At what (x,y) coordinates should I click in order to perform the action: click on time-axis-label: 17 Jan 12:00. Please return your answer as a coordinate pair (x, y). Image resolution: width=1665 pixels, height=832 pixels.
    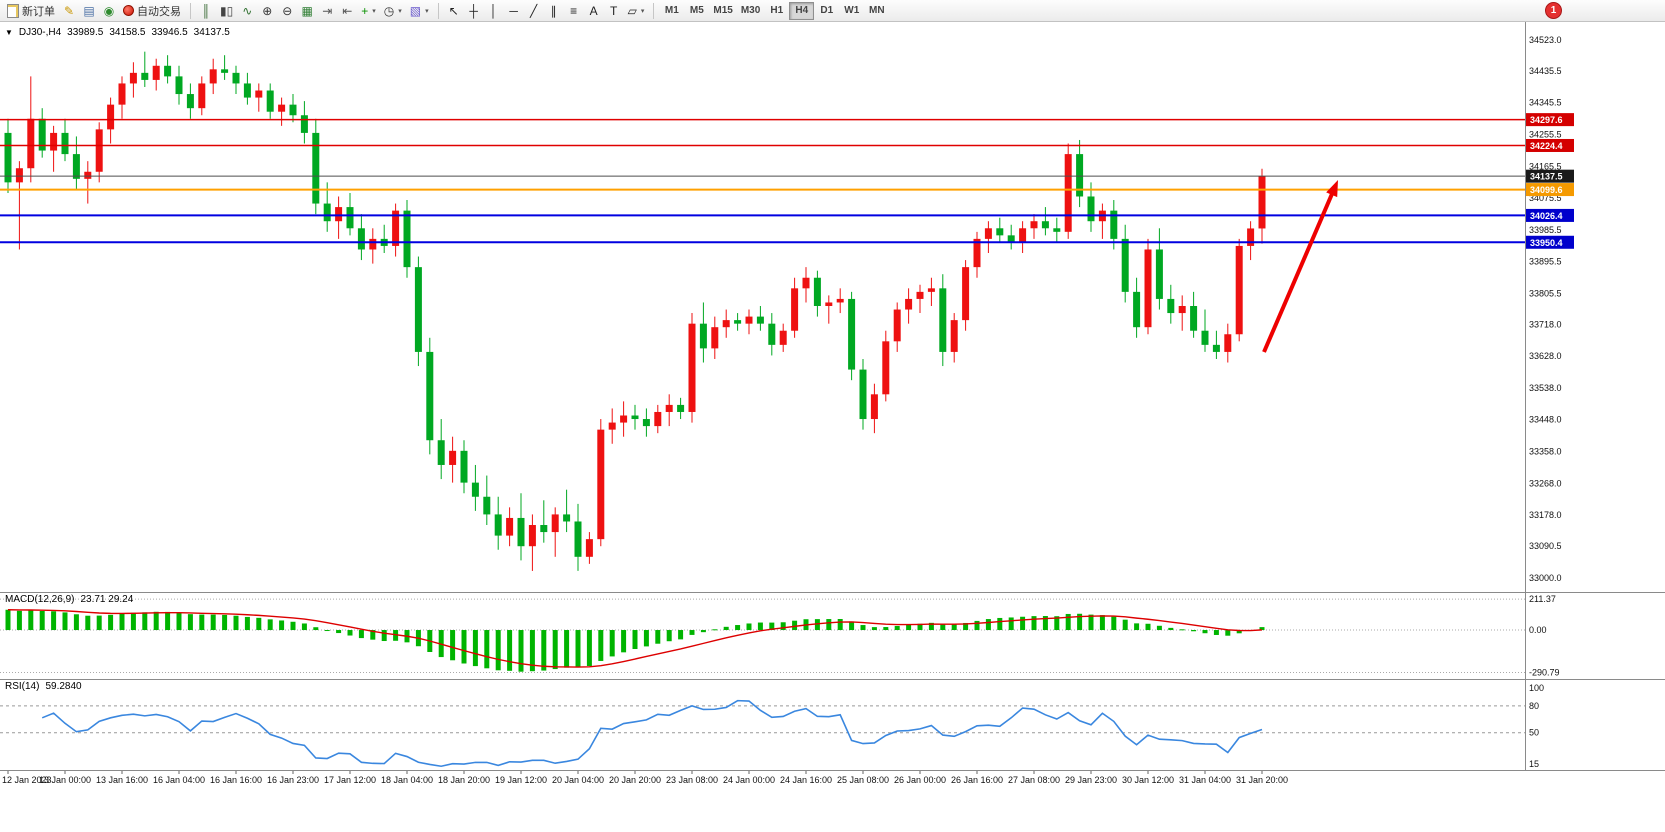
    Looking at the image, I should click on (350, 780).